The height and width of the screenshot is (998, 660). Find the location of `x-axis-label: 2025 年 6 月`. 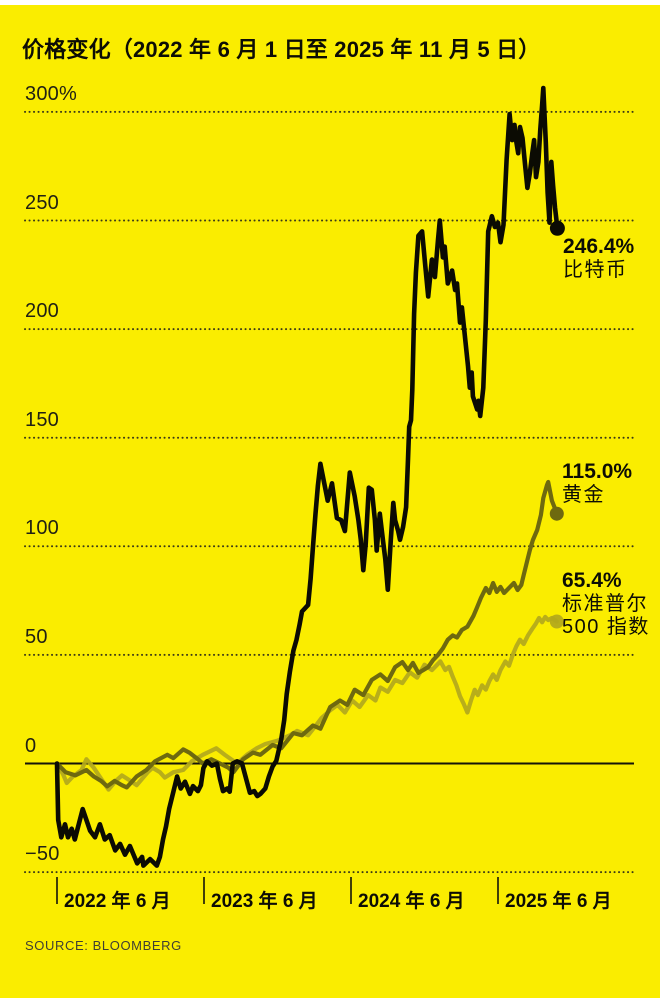

x-axis-label: 2025 年 6 月 is located at coordinates (558, 901).